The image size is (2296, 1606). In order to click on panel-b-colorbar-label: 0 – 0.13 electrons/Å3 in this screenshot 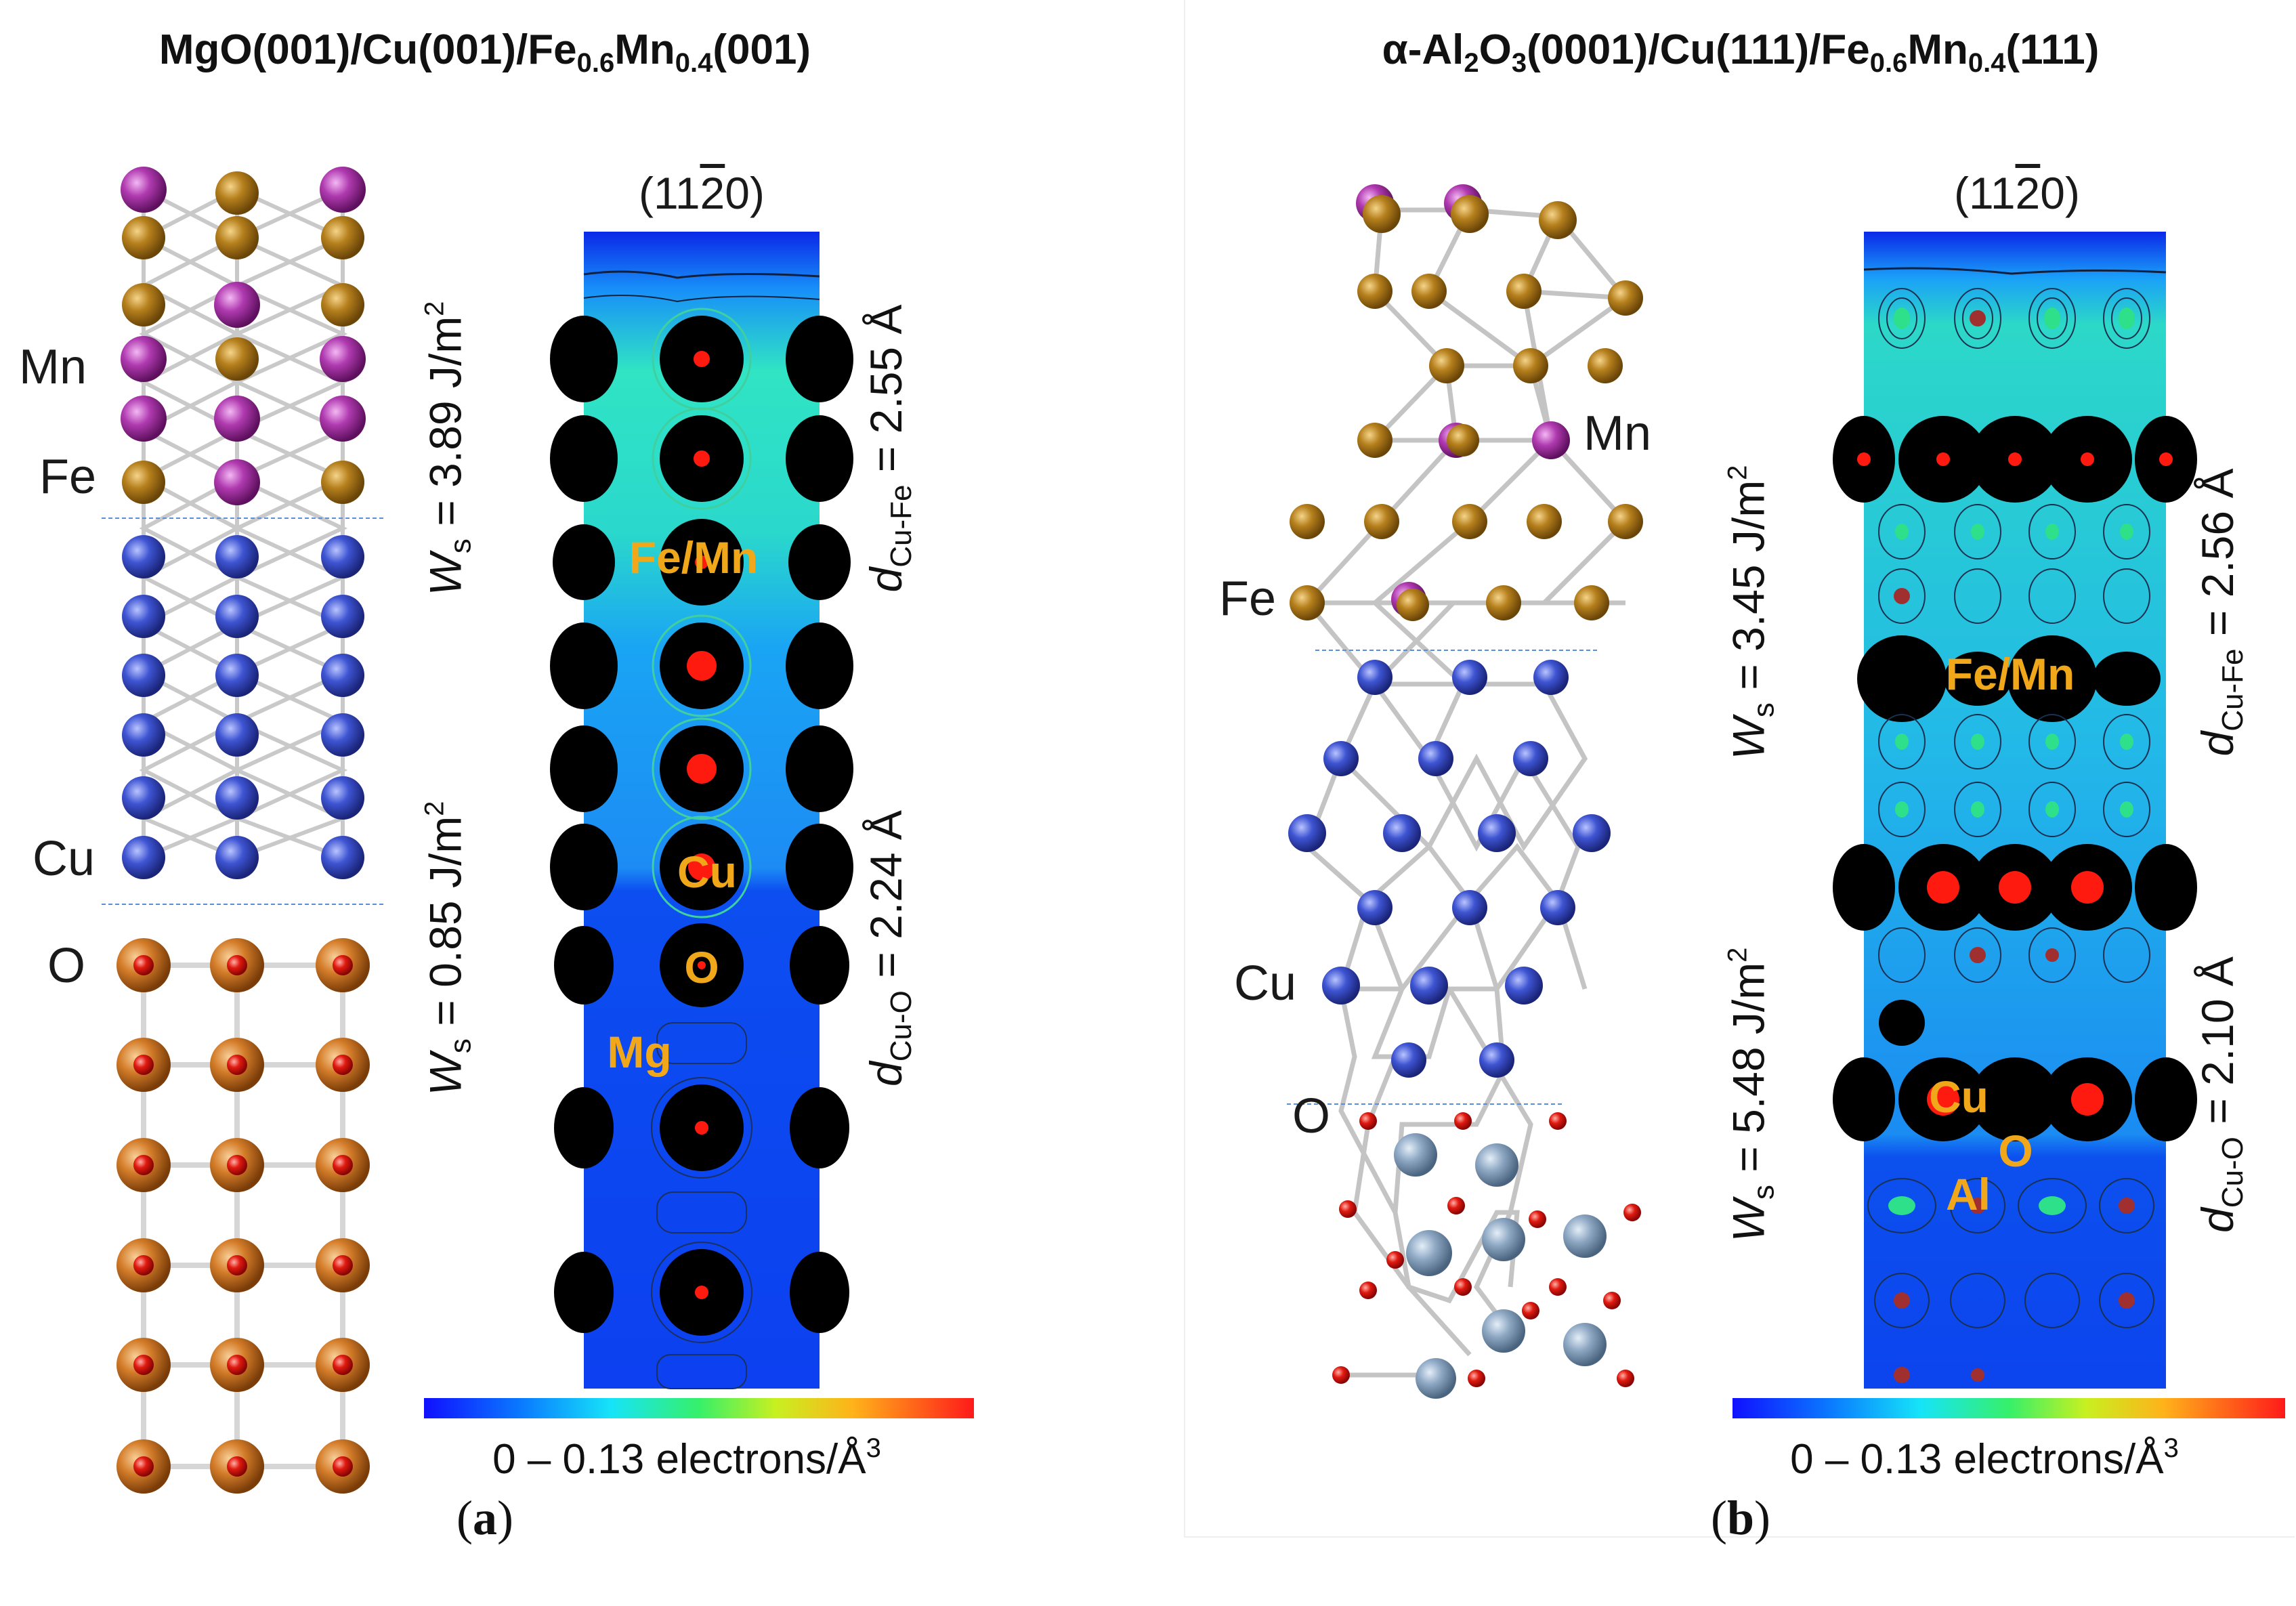, I will do `click(1985, 1458)`.